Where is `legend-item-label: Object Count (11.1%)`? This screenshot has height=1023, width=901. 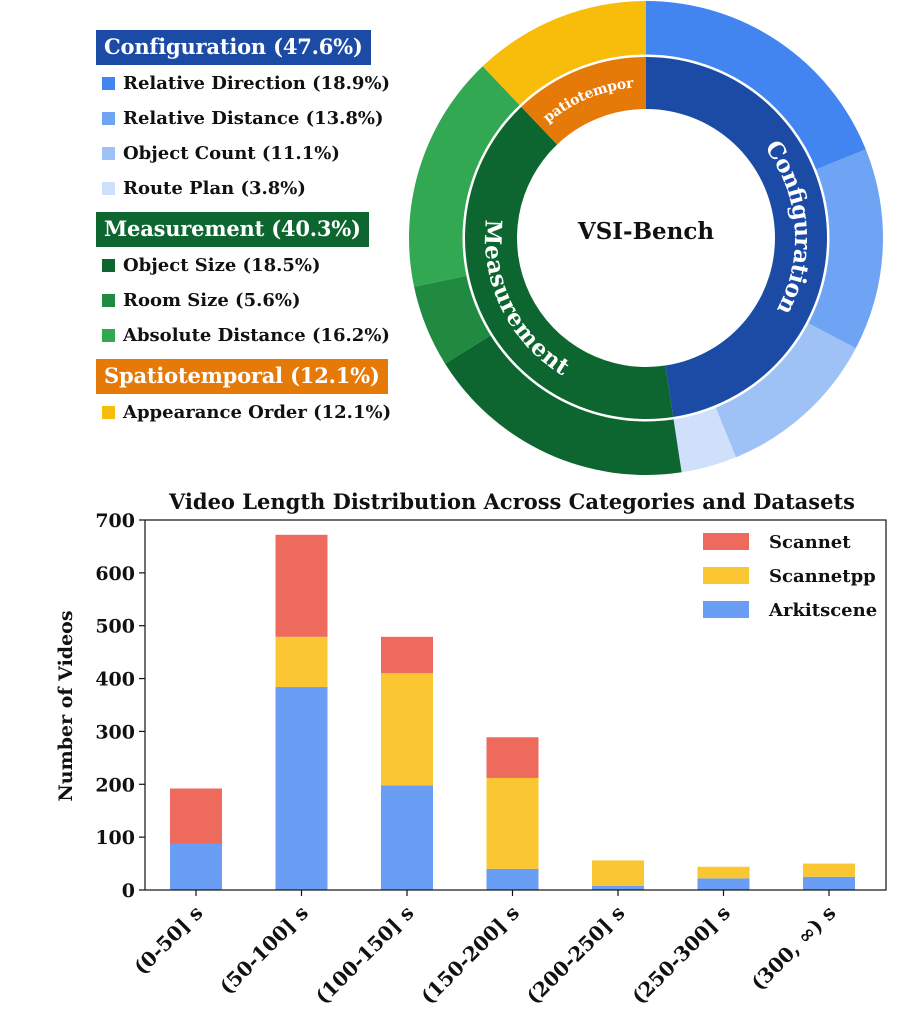
legend-item-label: Object Count (11.1%) is located at coordinates (231, 153).